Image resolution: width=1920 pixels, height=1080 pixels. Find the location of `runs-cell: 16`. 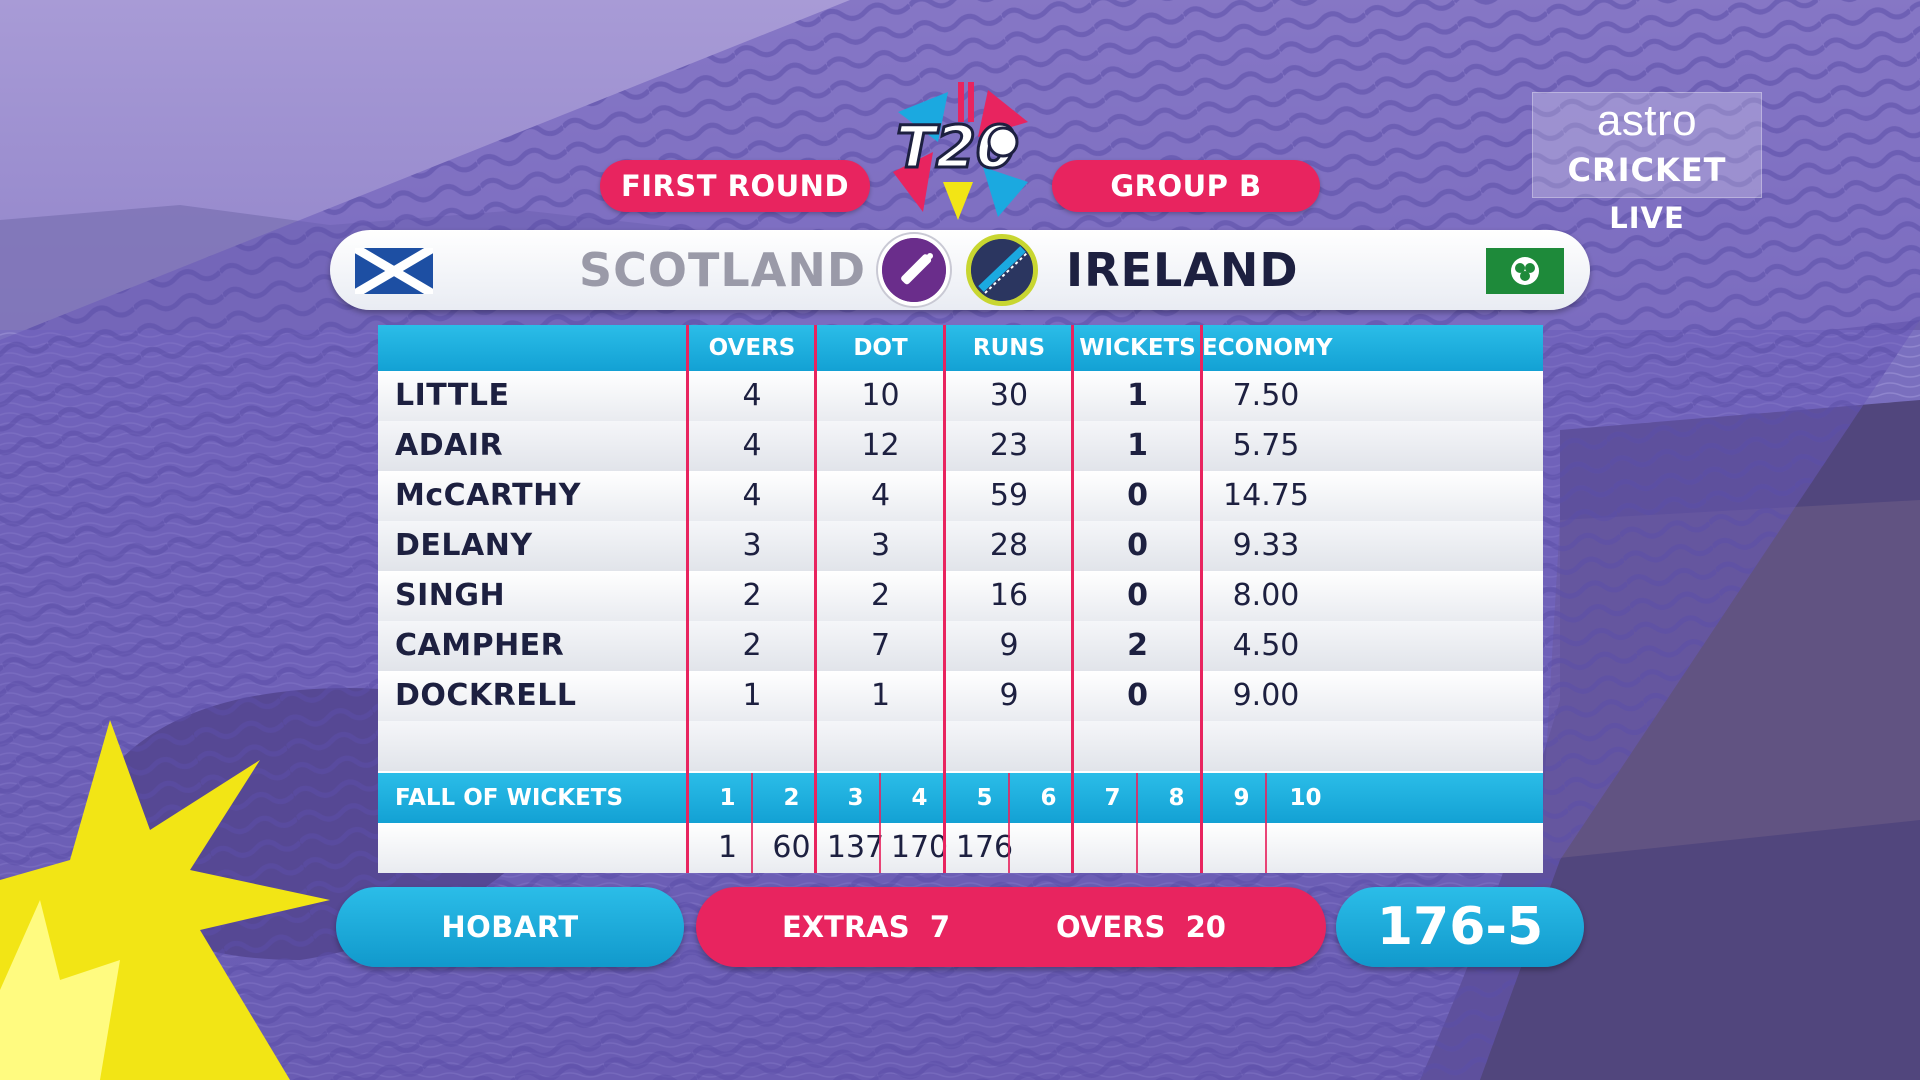

runs-cell: 16 is located at coordinates (1009, 595).